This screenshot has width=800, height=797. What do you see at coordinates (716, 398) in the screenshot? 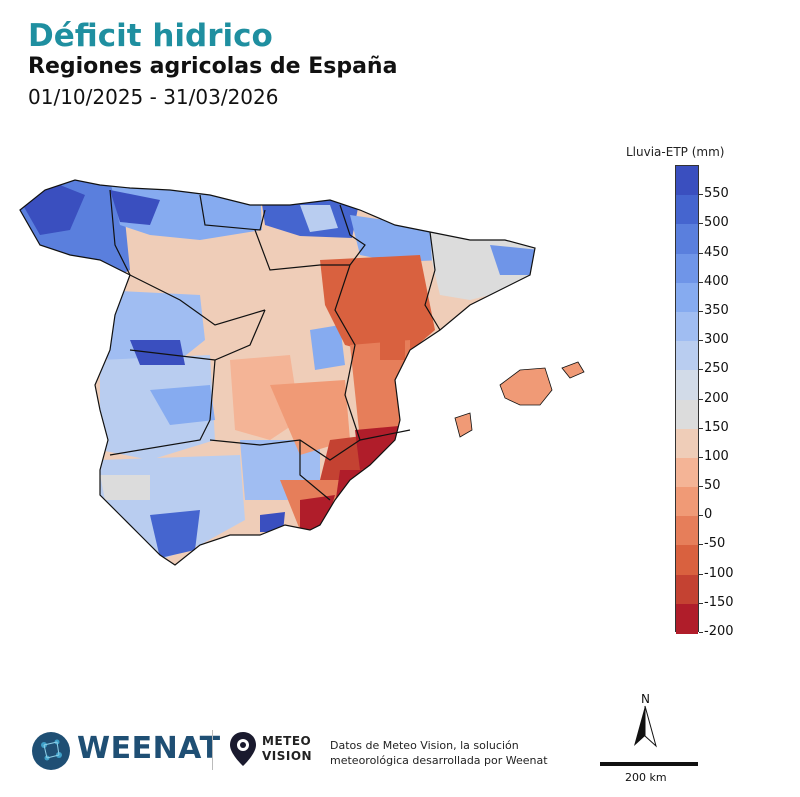
I see `legend-label: 200` at bounding box center [716, 398].